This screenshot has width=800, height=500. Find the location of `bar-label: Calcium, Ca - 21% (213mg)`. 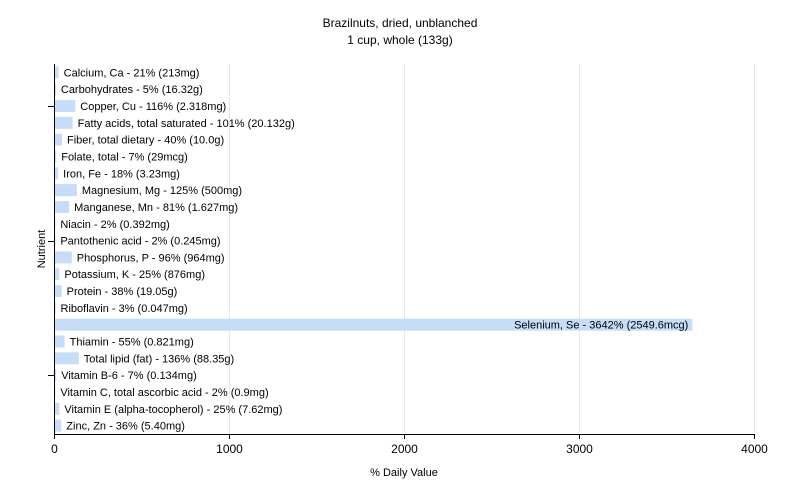

bar-label: Calcium, Ca - 21% (213mg) is located at coordinates (132, 73).